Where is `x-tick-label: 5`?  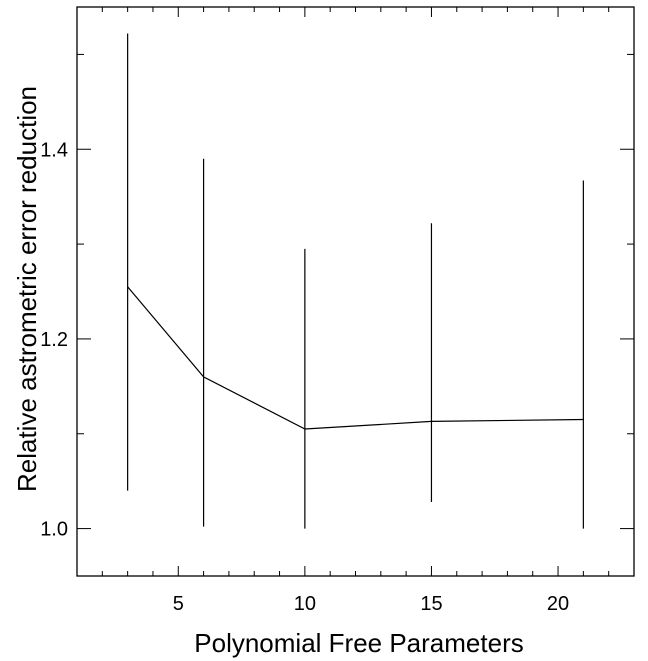 x-tick-label: 5 is located at coordinates (178, 604).